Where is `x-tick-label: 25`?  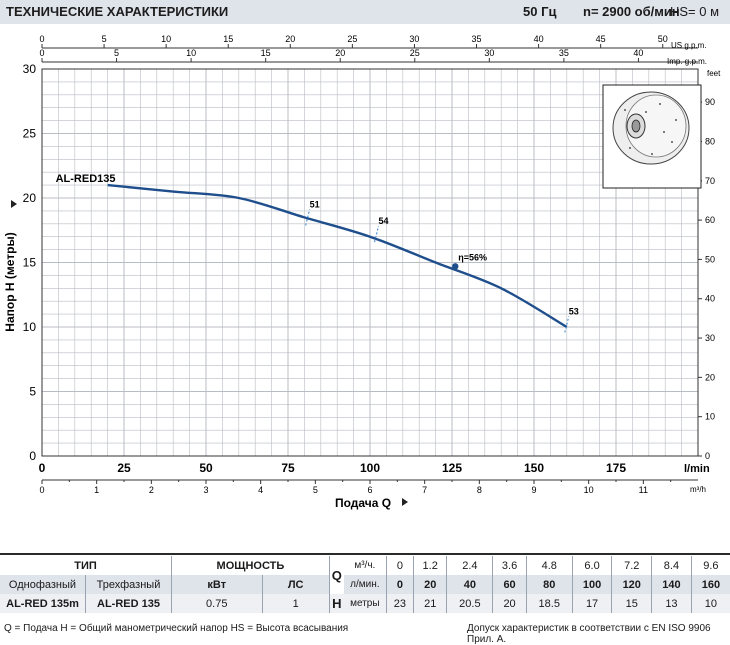
x-tick-label: 25 is located at coordinates (124, 468).